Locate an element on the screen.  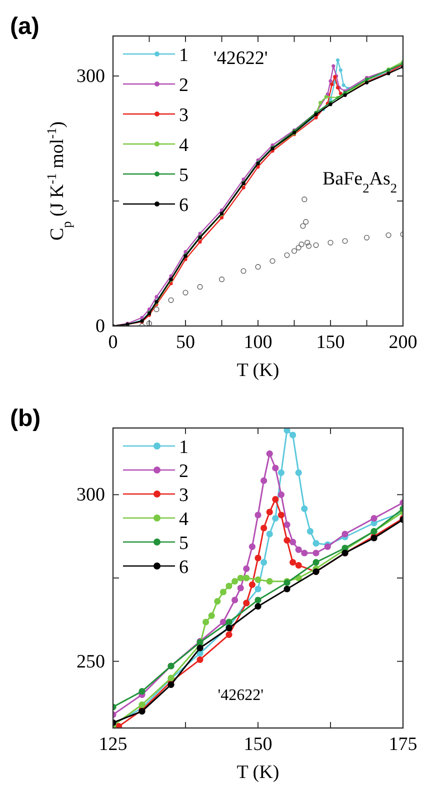
x-tick-label: 100 is located at coordinates (258, 342).